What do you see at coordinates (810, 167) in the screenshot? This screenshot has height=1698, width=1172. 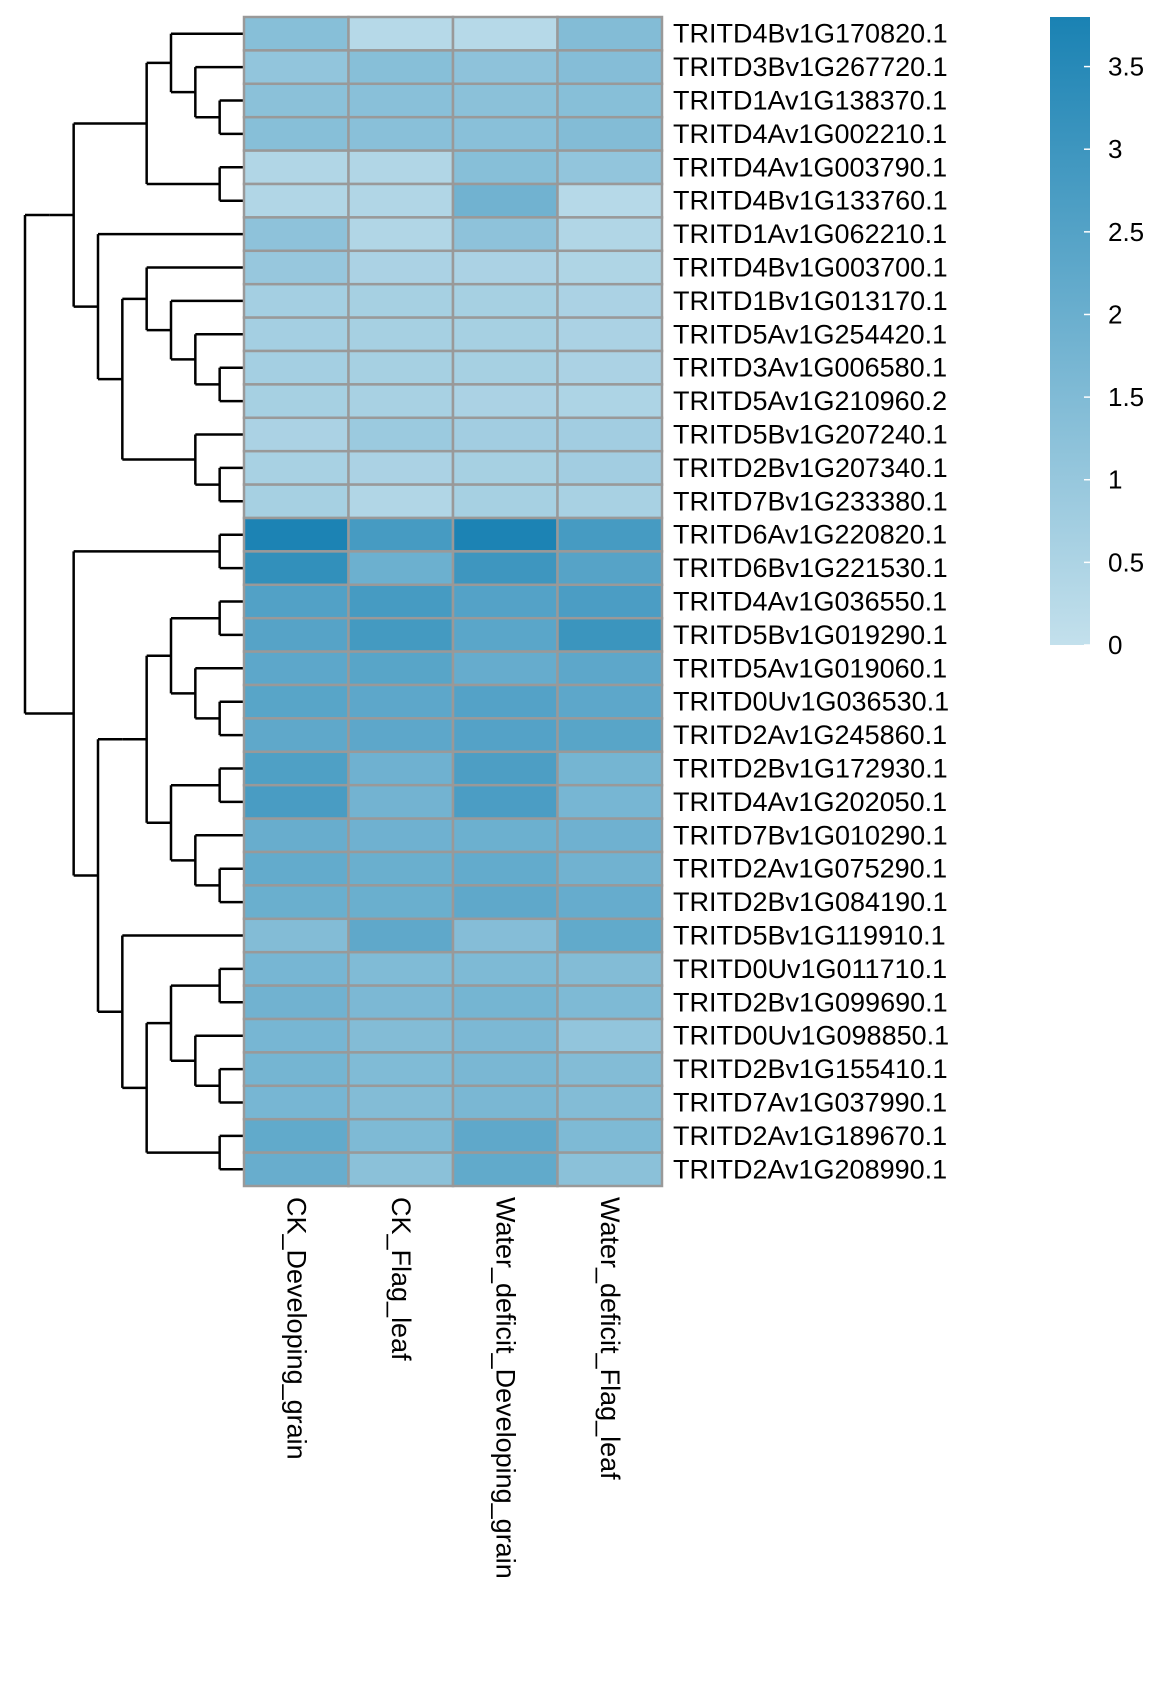 I see `row-label: TRITD4Av1G003790.1` at bounding box center [810, 167].